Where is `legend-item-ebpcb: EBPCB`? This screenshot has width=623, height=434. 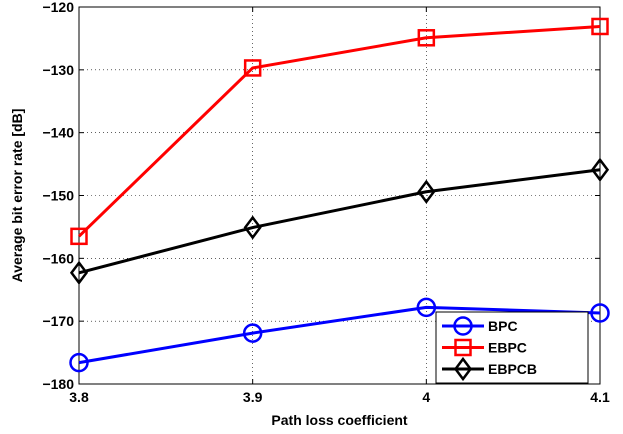
legend-item-ebpcb: EBPCB is located at coordinates (489, 369).